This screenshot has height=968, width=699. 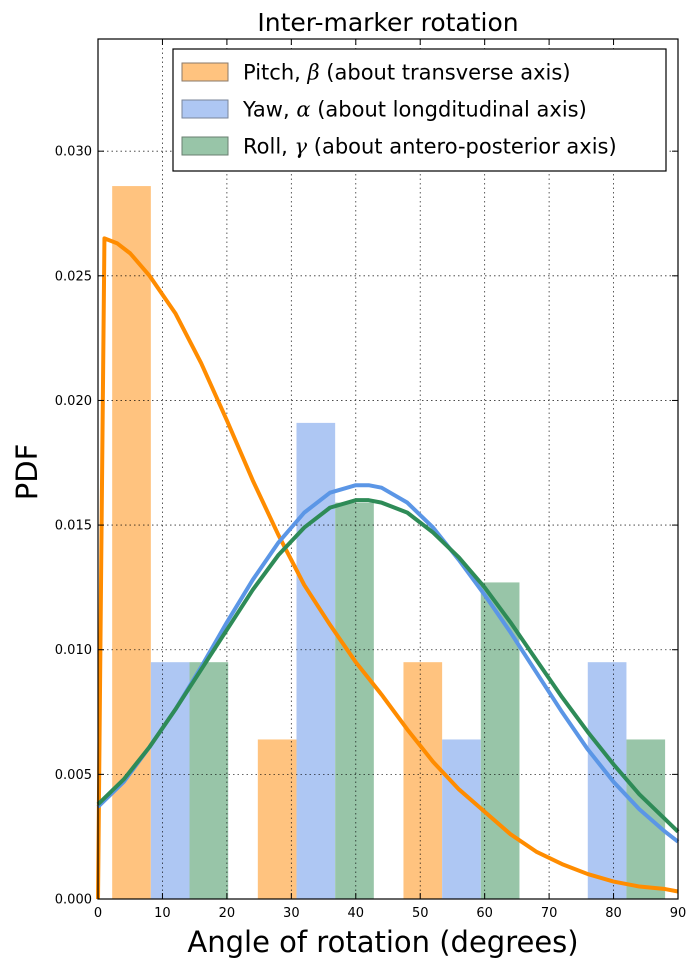 What do you see at coordinates (27, 472) in the screenshot?
I see `y-axis-label: PDF` at bounding box center [27, 472].